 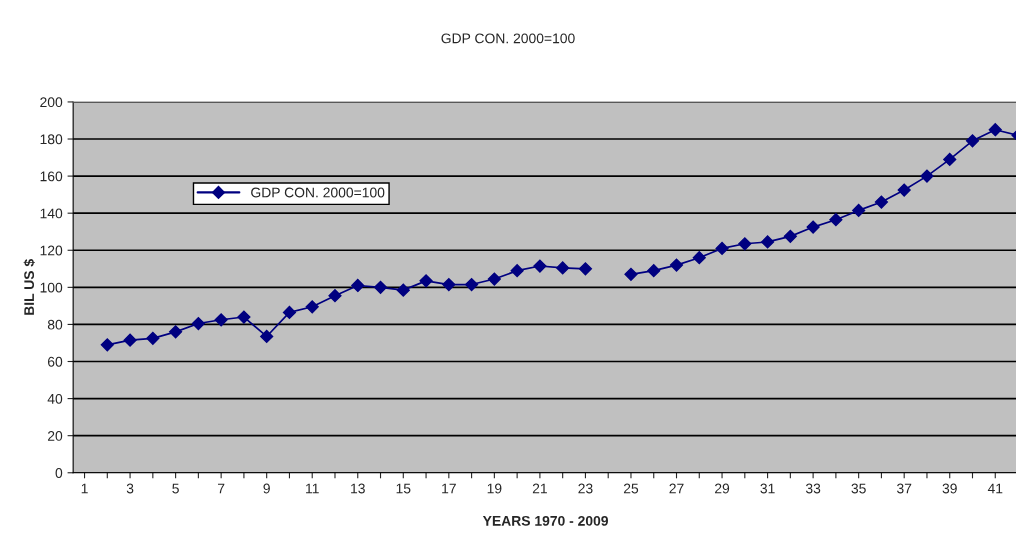 What do you see at coordinates (631, 488) in the screenshot?
I see `x-tick-label: 25` at bounding box center [631, 488].